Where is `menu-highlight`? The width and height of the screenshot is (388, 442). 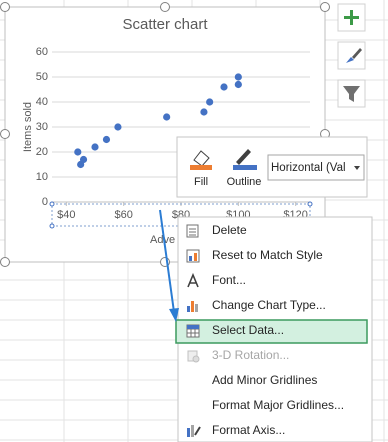 menu-highlight is located at coordinates (271, 331).